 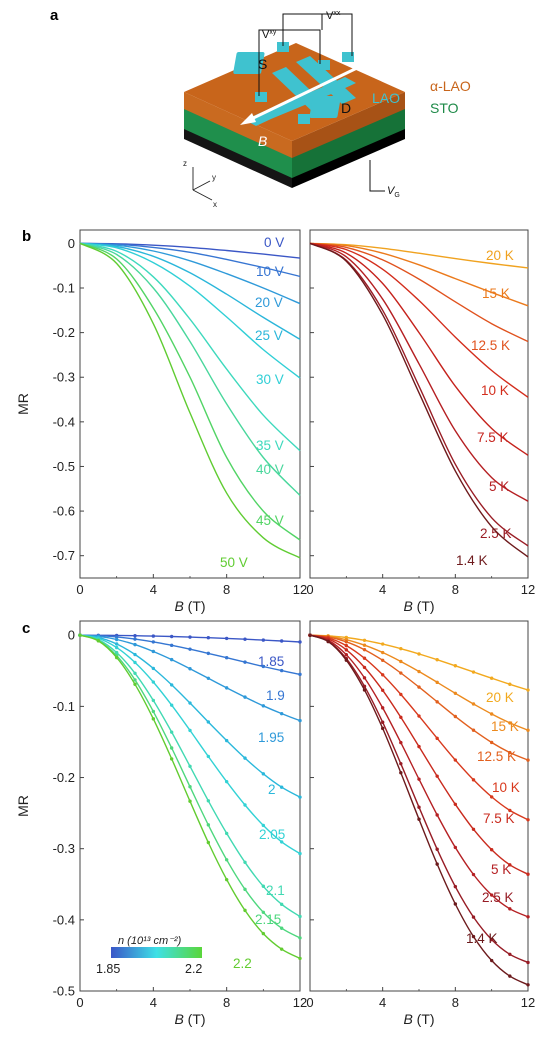 What do you see at coordinates (268, 919) in the screenshot?
I see `series-label: 2.15` at bounding box center [268, 919].